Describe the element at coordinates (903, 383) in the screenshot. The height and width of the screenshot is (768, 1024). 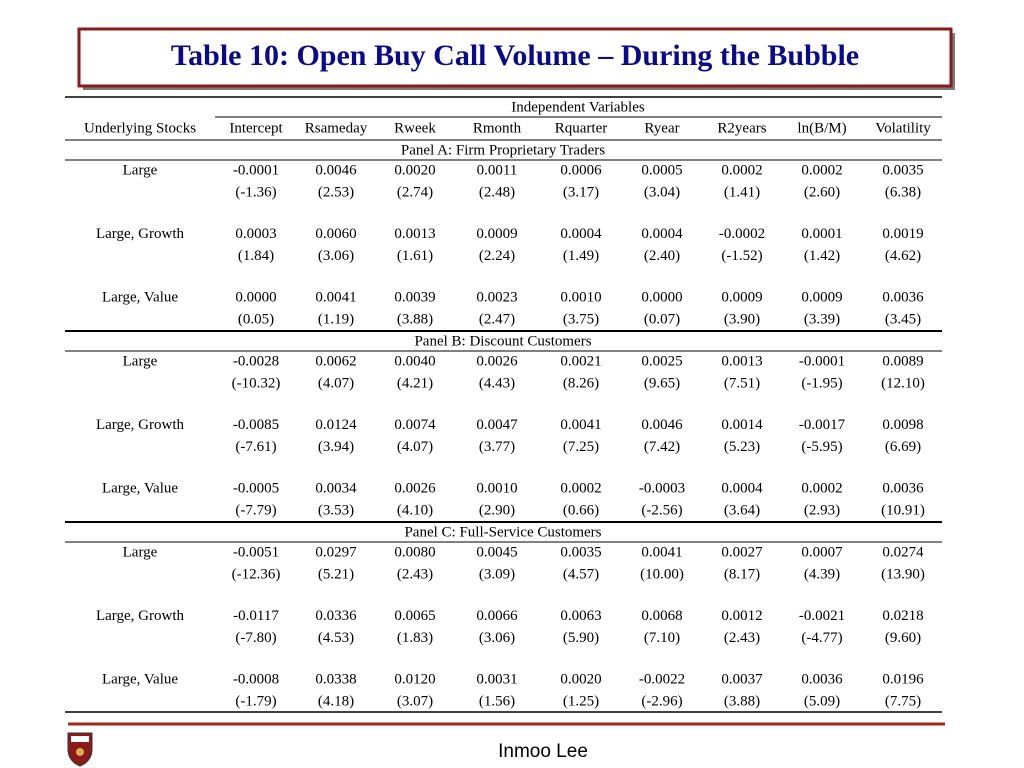
I see `t-stat: (12.10)` at that location.